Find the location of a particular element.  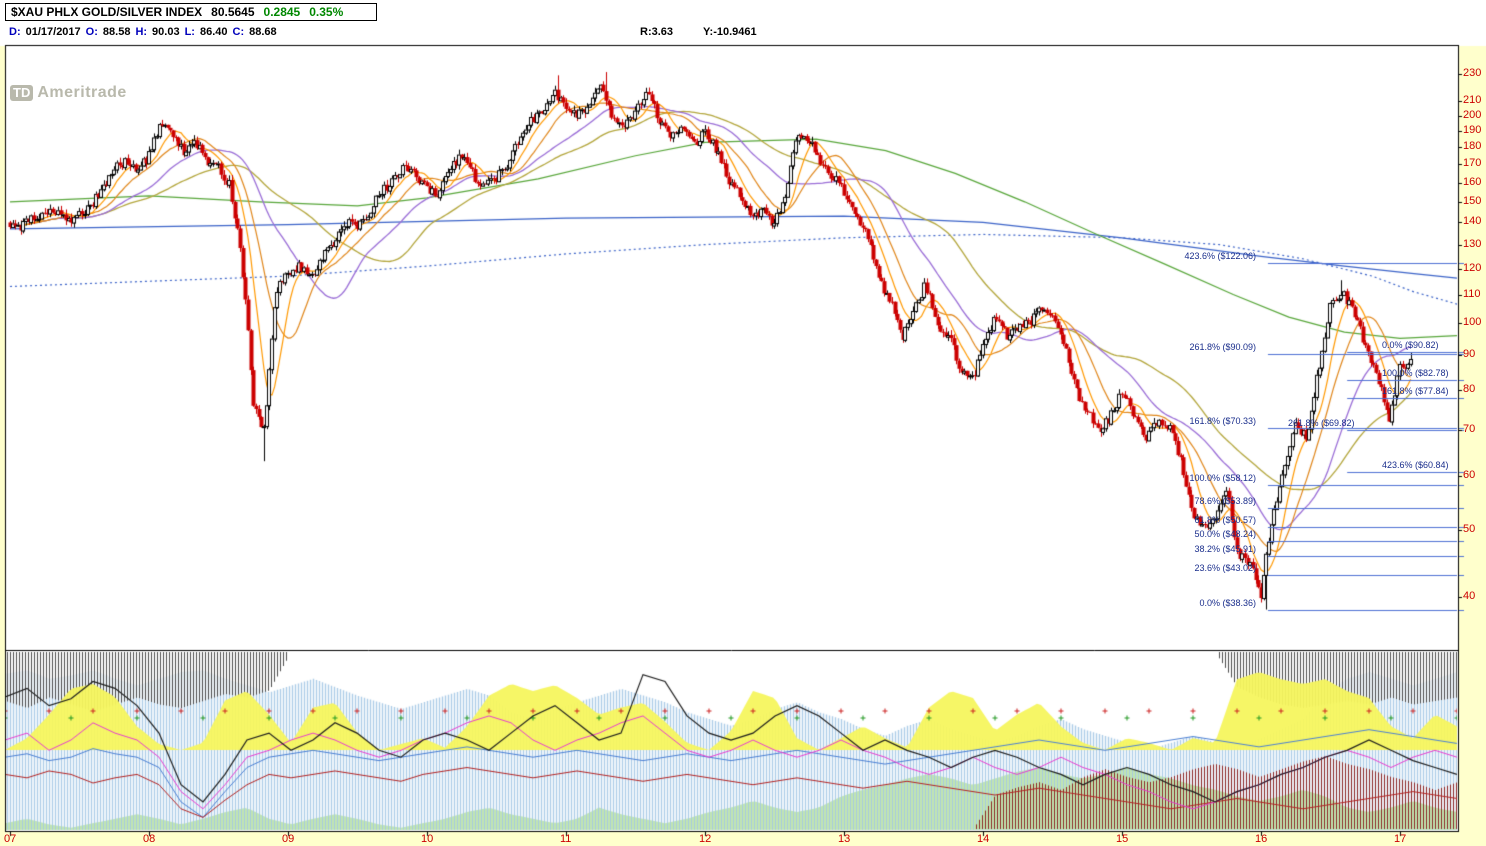

year-tick-label: 12 is located at coordinates (705, 839).